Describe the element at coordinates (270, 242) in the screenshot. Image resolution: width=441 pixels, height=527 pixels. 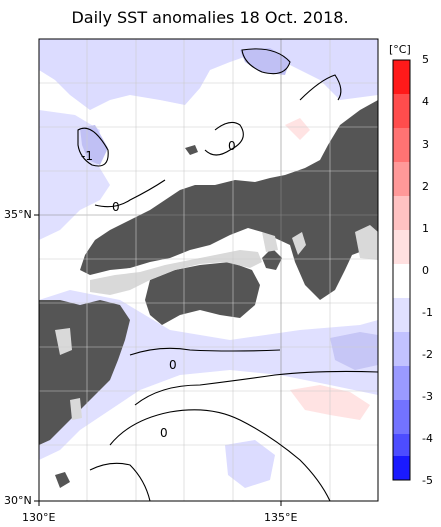
I see `bay-osaka` at that location.